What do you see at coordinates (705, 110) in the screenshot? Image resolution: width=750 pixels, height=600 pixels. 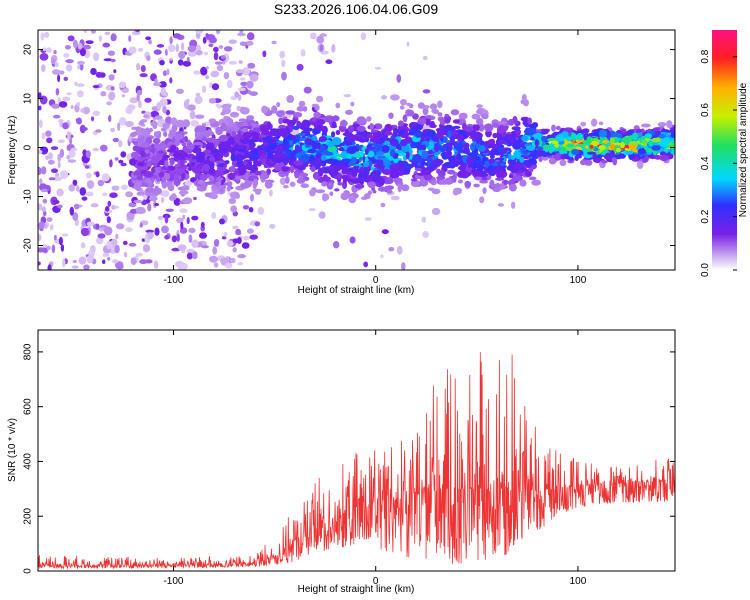 I see `colorbar-tick-label: 0.6` at bounding box center [705, 110].